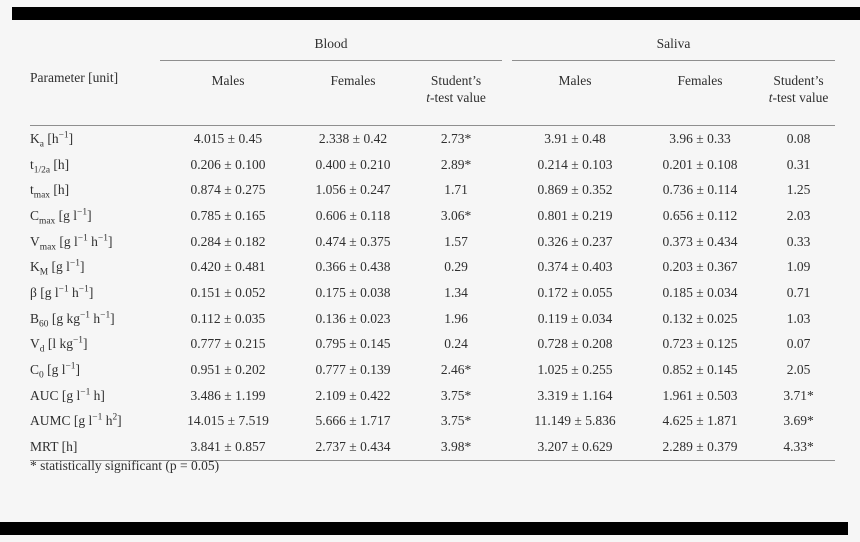 The width and height of the screenshot is (860, 542). What do you see at coordinates (228, 318) in the screenshot?
I see `cell-blood-males: 0.112 ± 0.035` at bounding box center [228, 318].